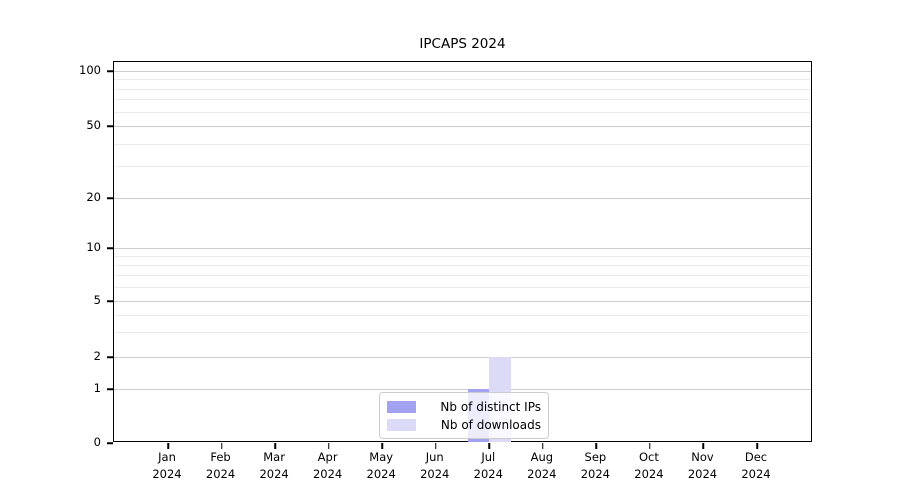 The width and height of the screenshot is (900, 500). Describe the element at coordinates (702, 465) in the screenshot. I see `x-tick-label: Nov 2024` at that location.